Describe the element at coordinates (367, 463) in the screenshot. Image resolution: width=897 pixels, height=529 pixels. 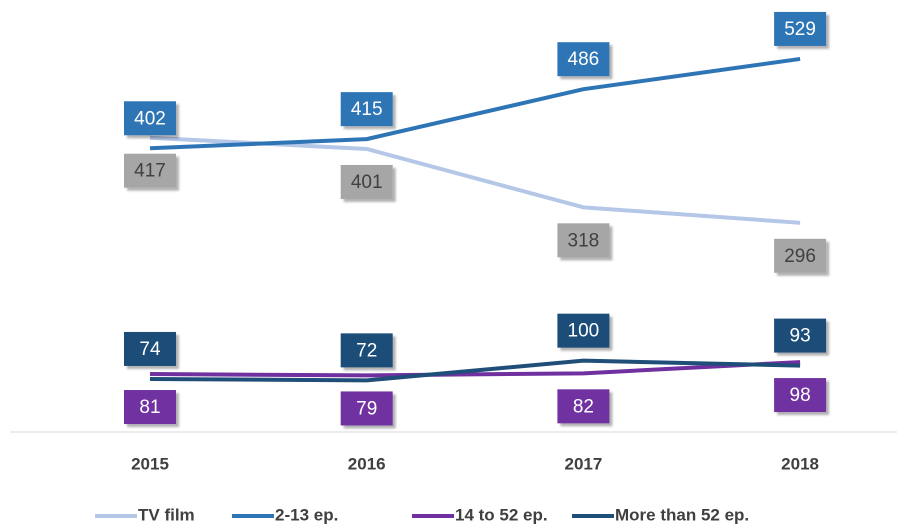
I see `x-tick-label: 2016` at that location.